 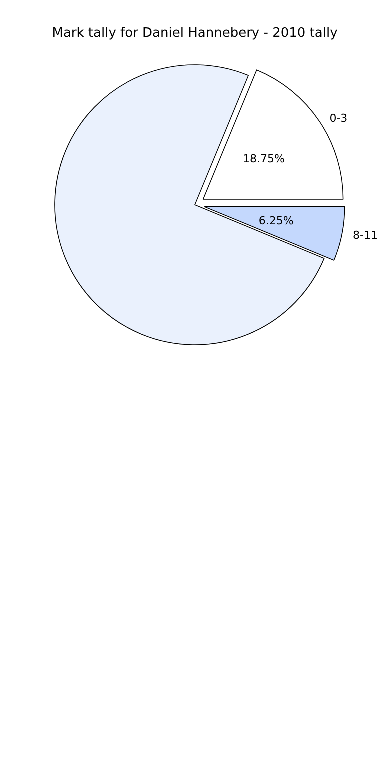 I want to click on data-label: 18.75%, so click(x=264, y=159).